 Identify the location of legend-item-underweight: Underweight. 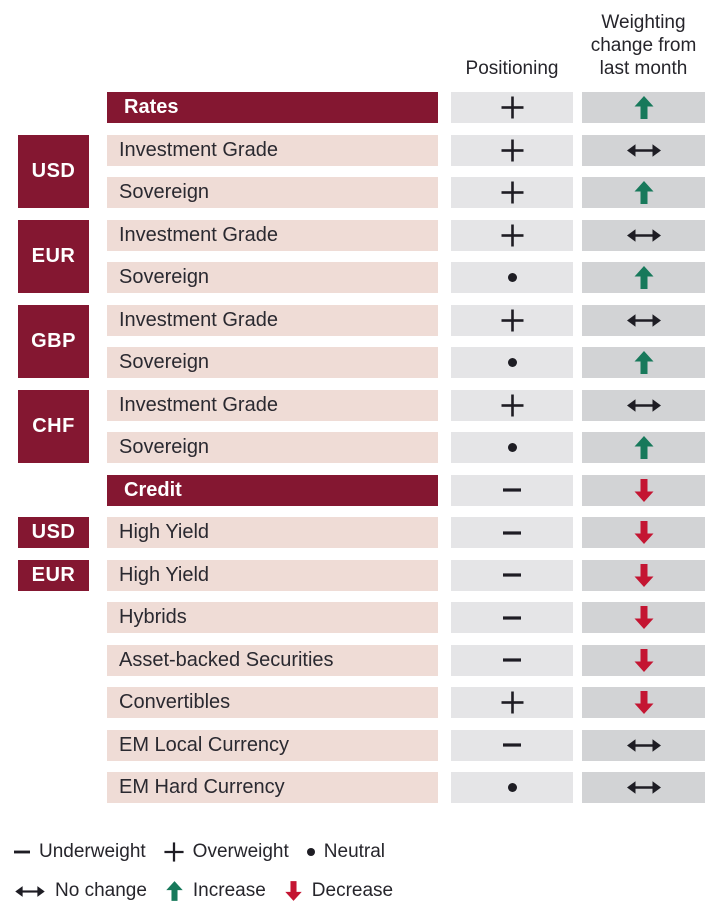
(80, 852).